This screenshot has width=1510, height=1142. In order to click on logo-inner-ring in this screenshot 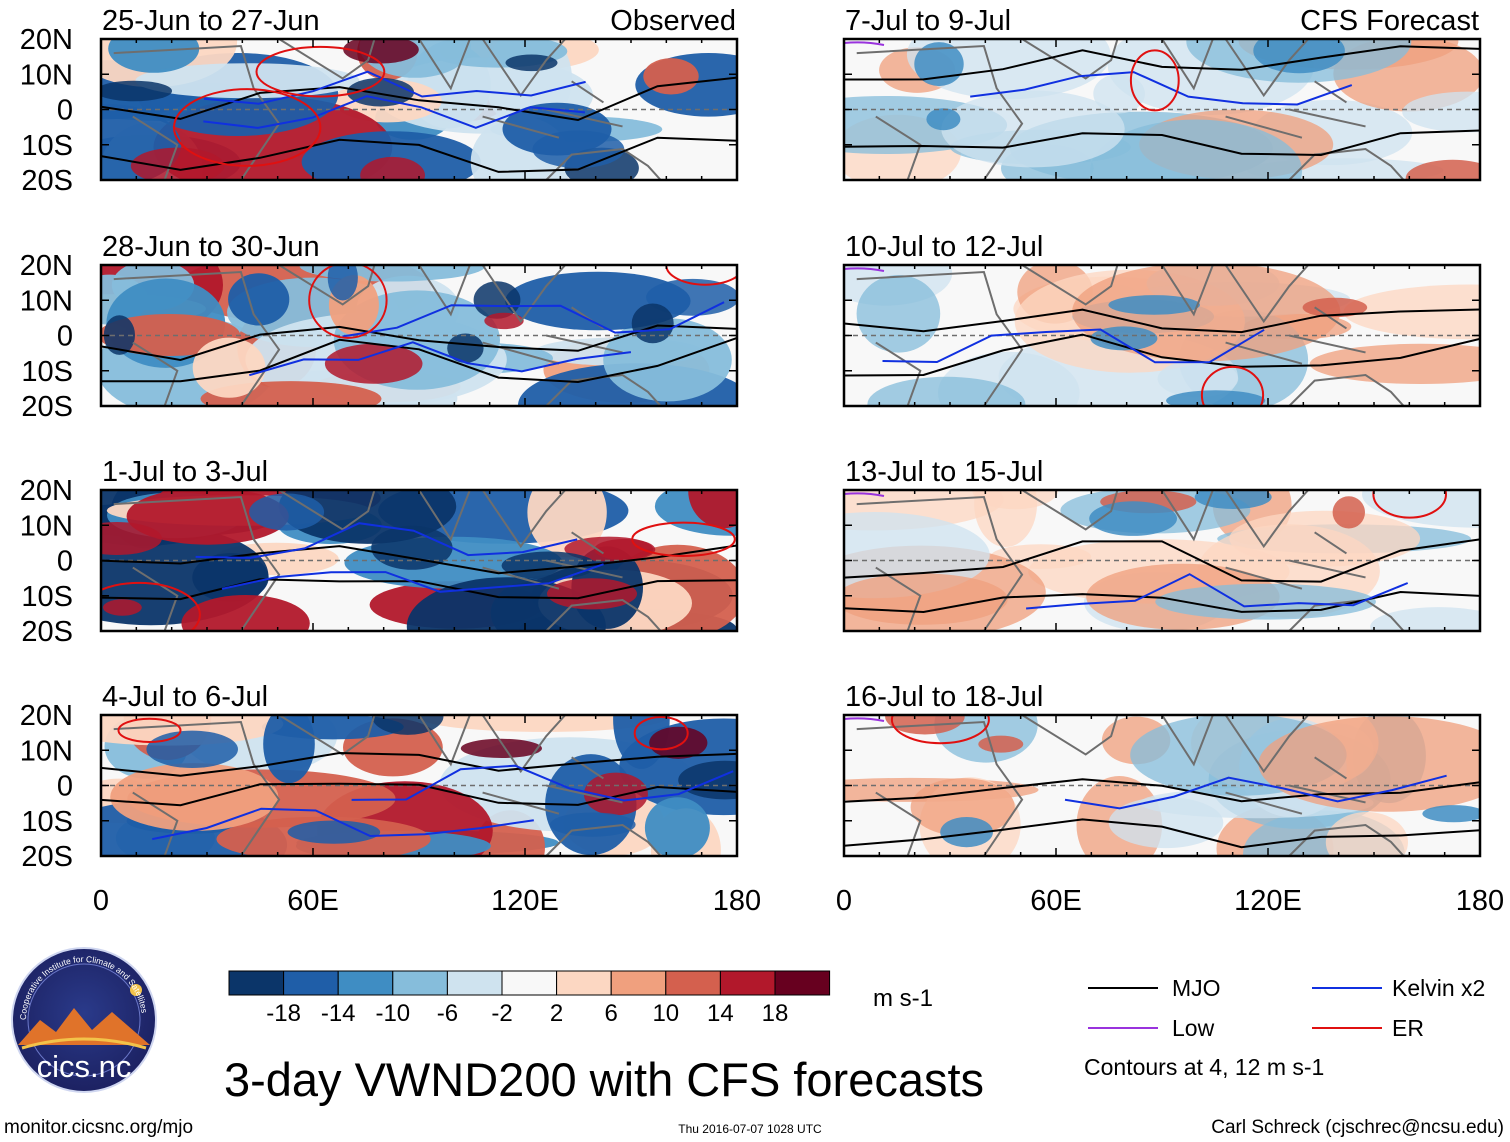, I will do `click(84, 1020)`.